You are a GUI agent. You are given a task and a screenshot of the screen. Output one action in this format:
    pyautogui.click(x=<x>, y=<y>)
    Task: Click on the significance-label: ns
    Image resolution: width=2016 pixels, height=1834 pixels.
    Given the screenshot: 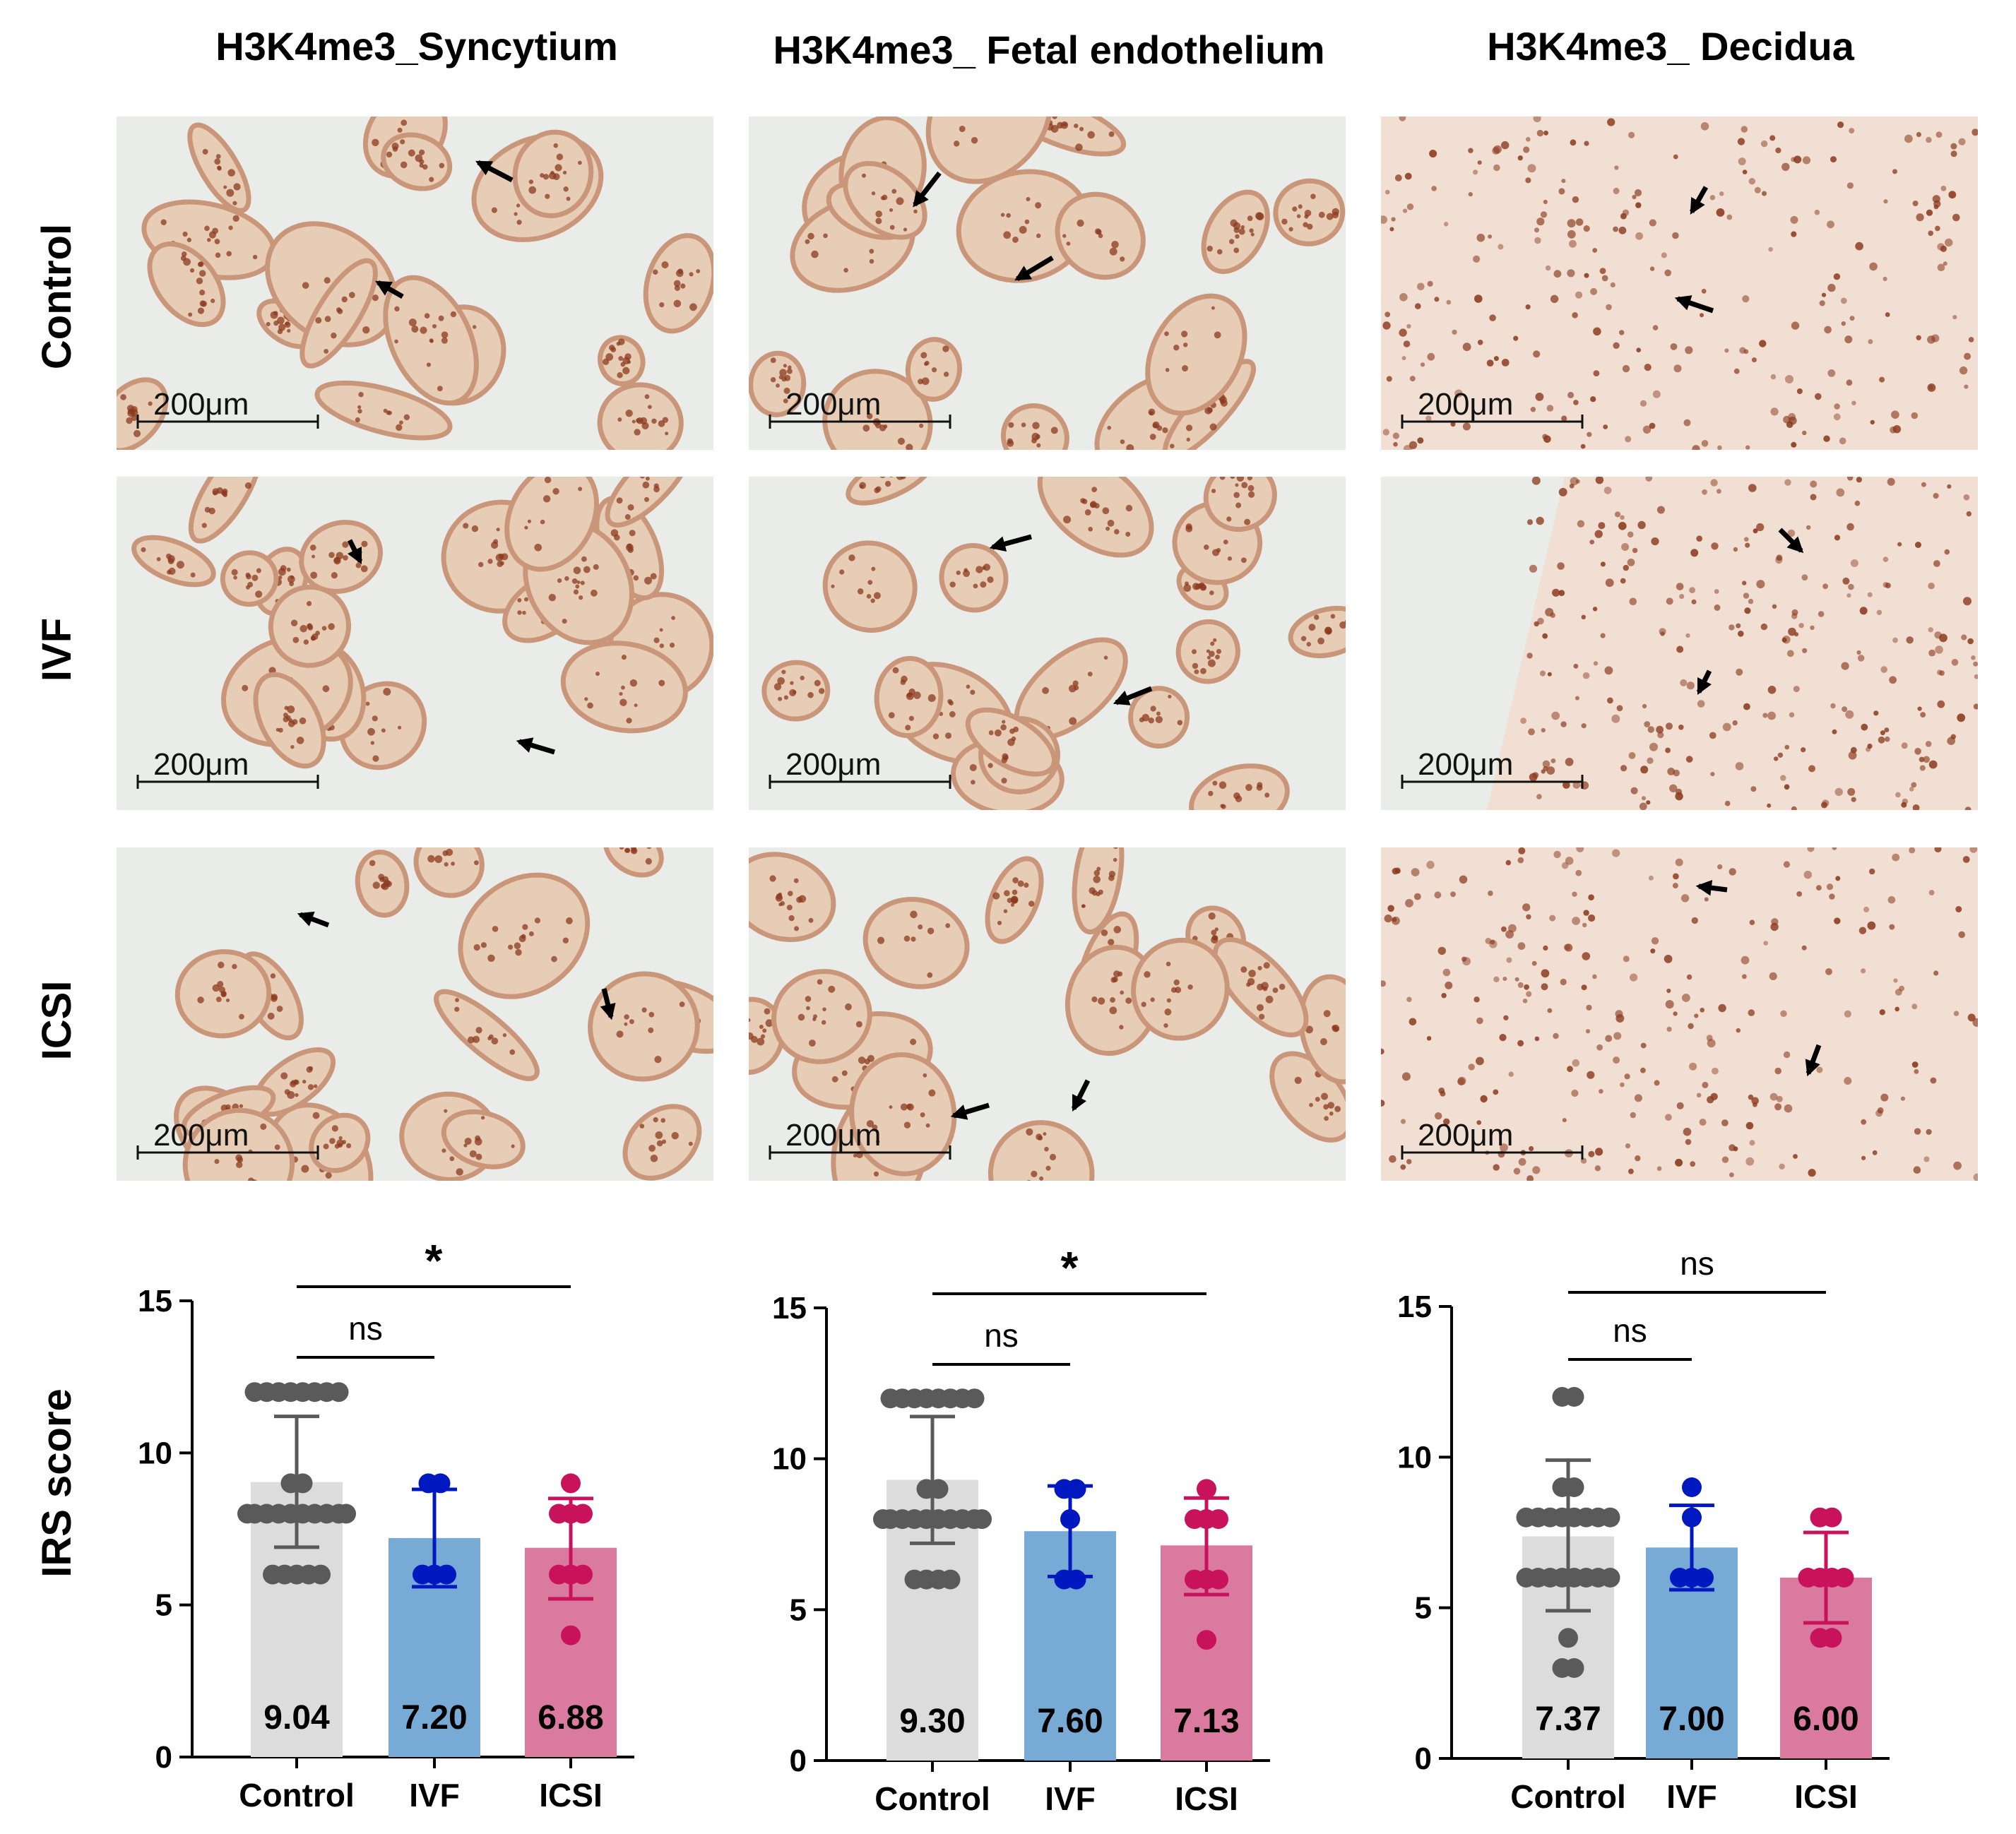 What is the action you would take?
    pyautogui.click(x=1002, y=1335)
    